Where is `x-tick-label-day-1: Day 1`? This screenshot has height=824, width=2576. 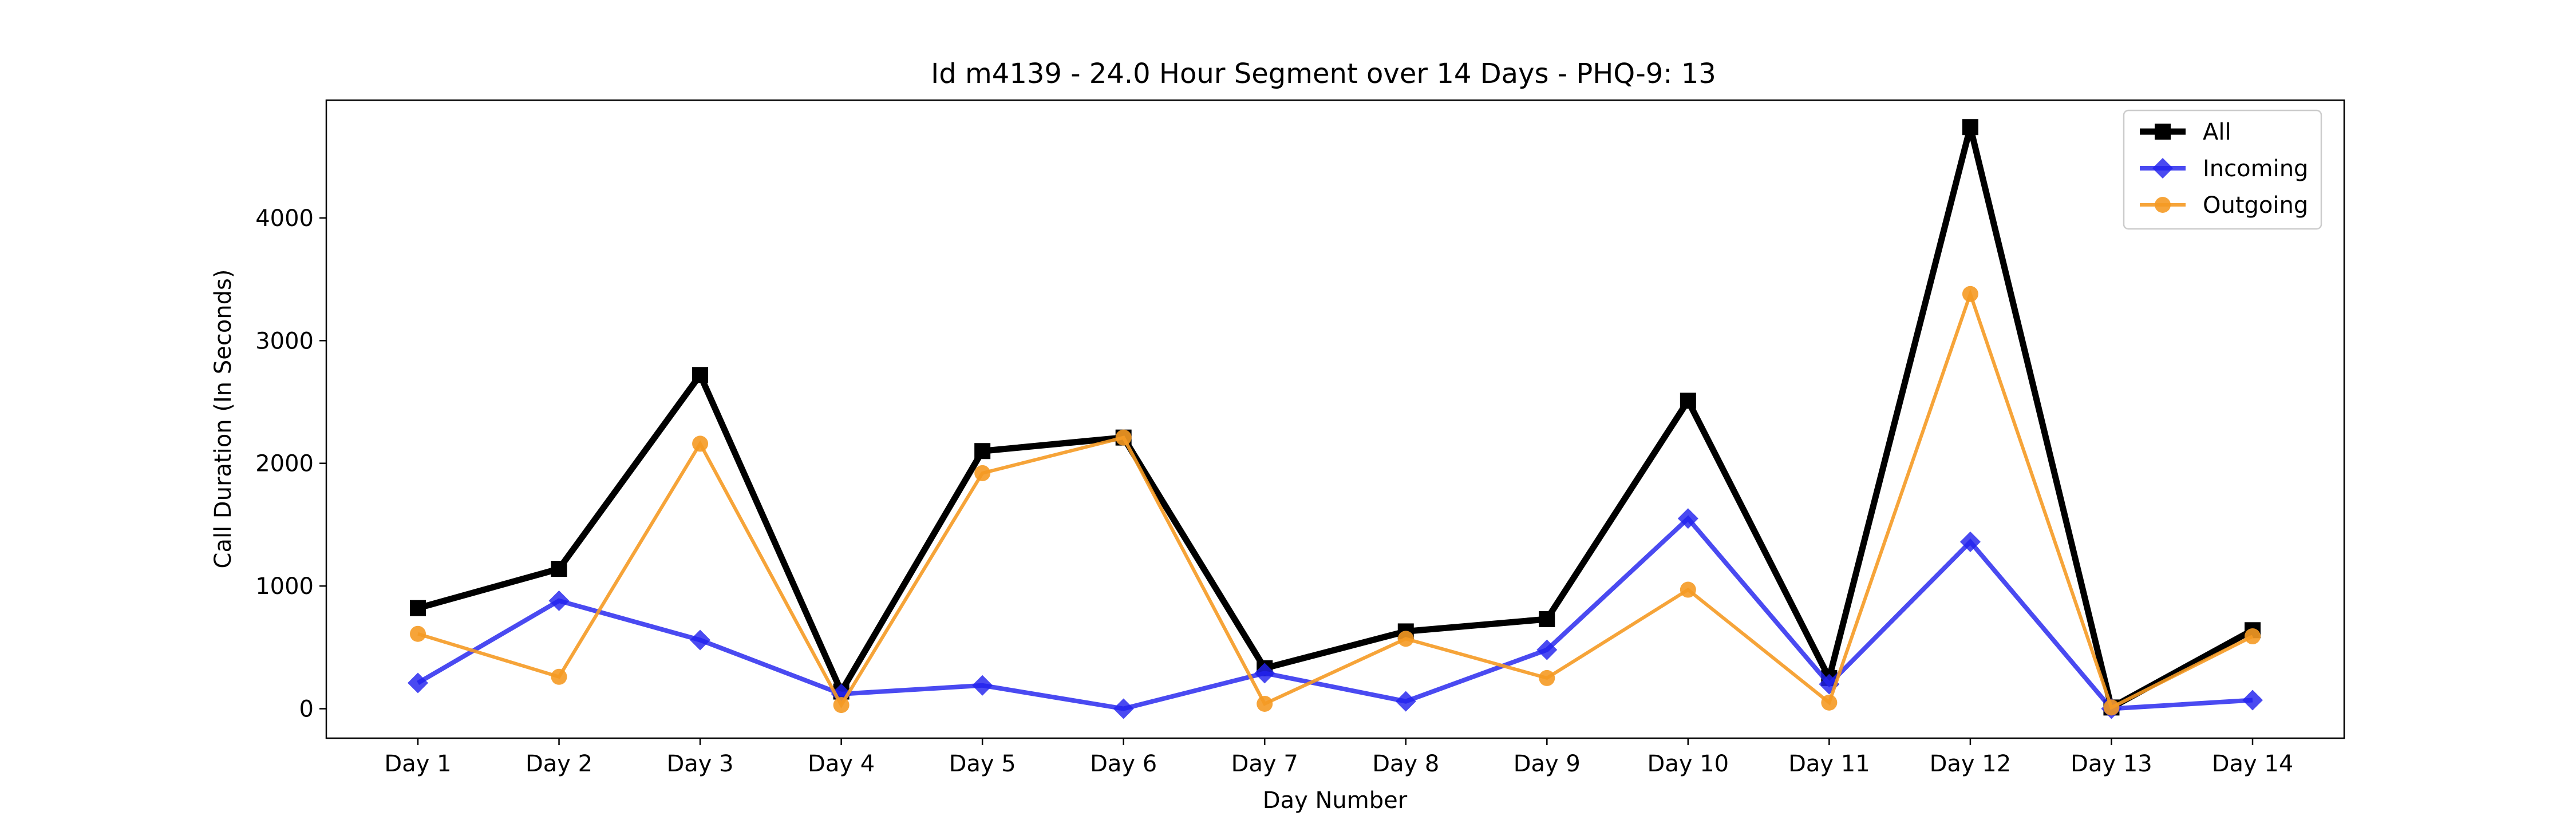
x-tick-label-day-1: Day 1 is located at coordinates (417, 764).